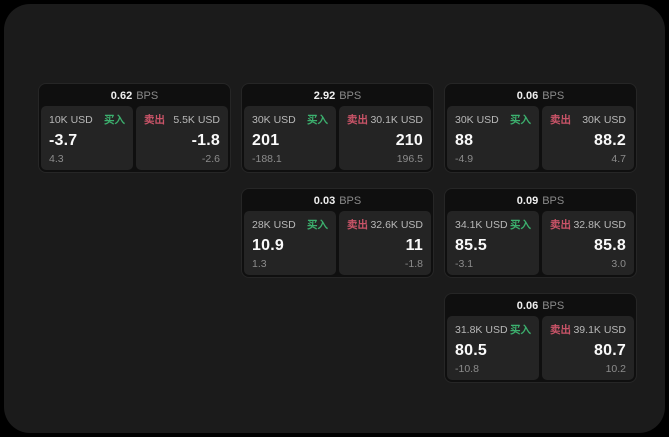 The width and height of the screenshot is (669, 437). I want to click on sell-value: 80.7, so click(610, 350).